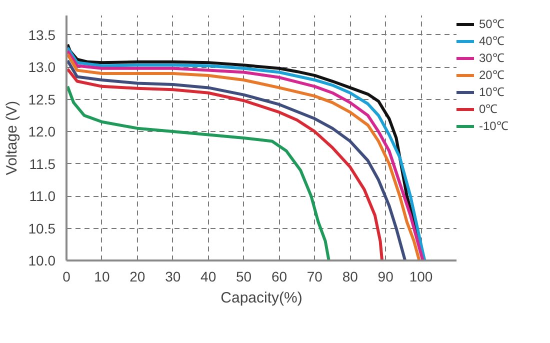 Image resolution: width=550 pixels, height=343 pixels. What do you see at coordinates (489, 109) in the screenshot?
I see `legend-label: 0℃` at bounding box center [489, 109].